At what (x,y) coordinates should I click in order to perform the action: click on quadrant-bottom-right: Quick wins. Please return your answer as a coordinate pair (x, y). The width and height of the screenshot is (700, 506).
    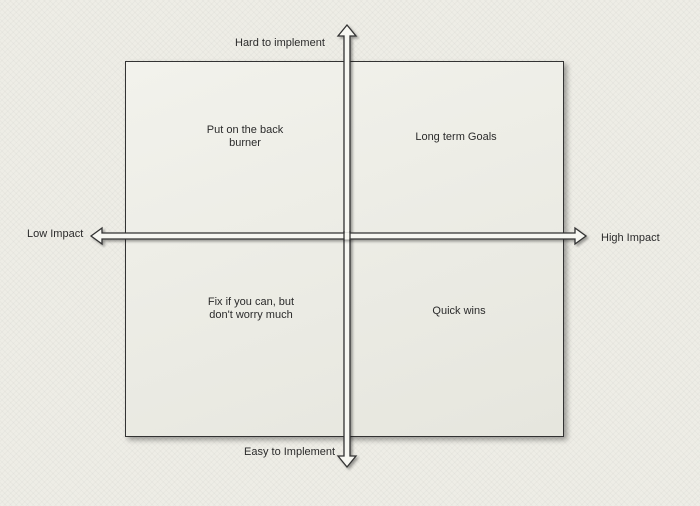
    Looking at the image, I should click on (459, 311).